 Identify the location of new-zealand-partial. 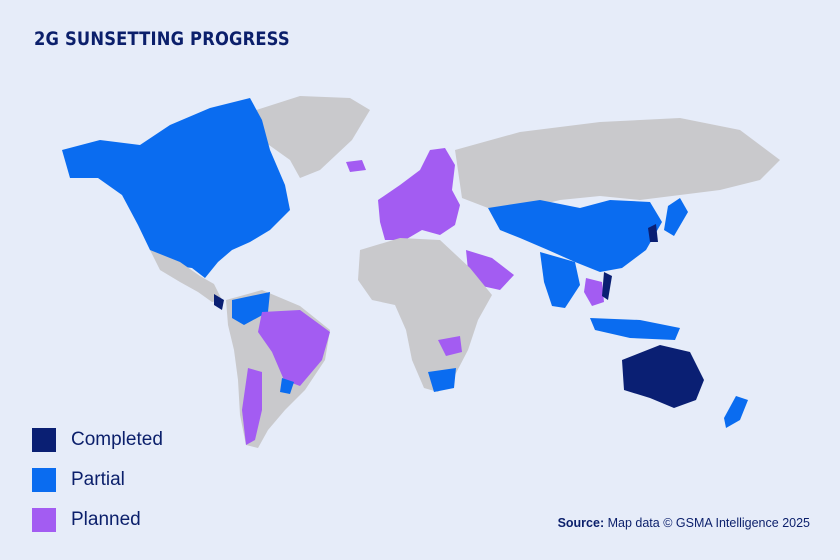
(736, 412).